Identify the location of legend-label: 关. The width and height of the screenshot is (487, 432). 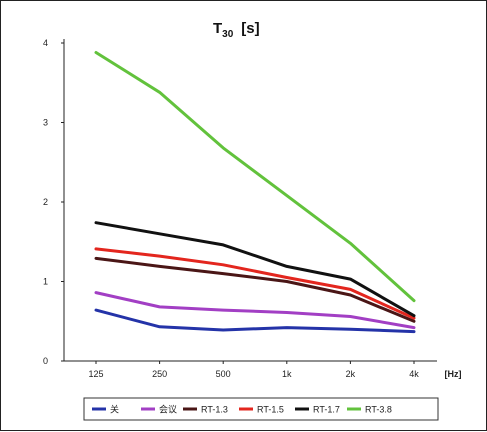
(114, 409).